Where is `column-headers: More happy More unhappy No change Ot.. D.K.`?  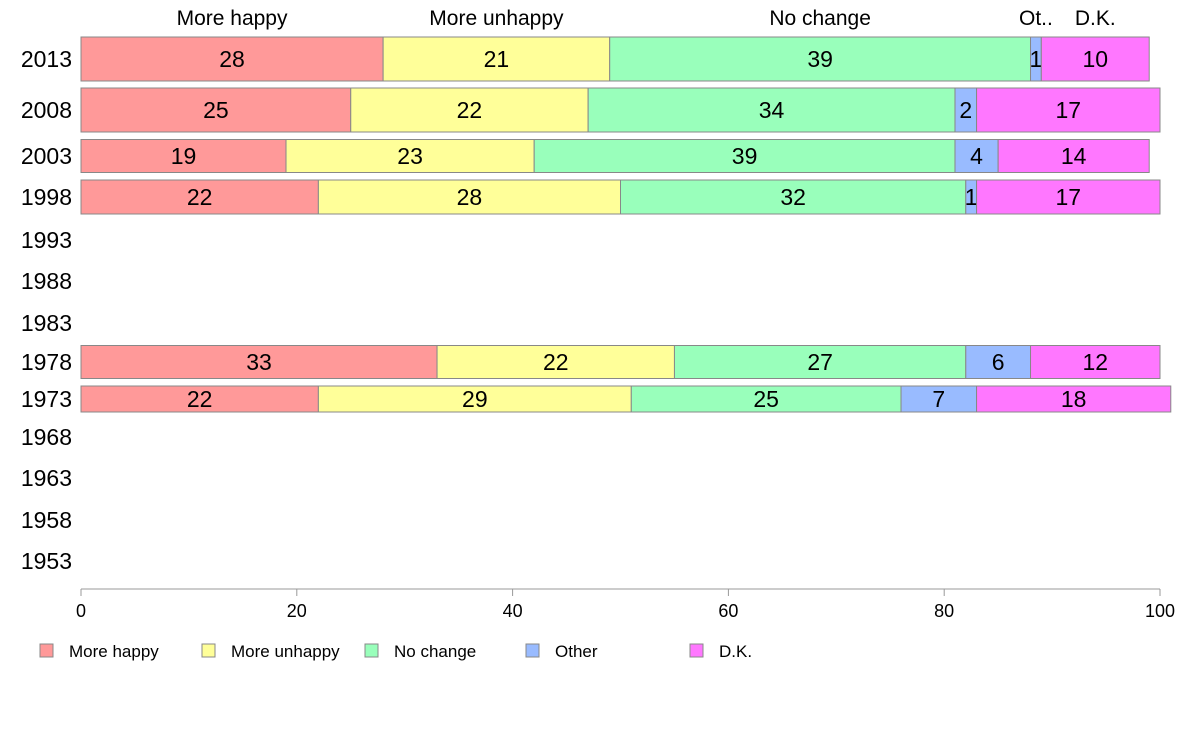
column-headers: More happy More unhappy No change Ot.. D.K. is located at coordinates (646, 18).